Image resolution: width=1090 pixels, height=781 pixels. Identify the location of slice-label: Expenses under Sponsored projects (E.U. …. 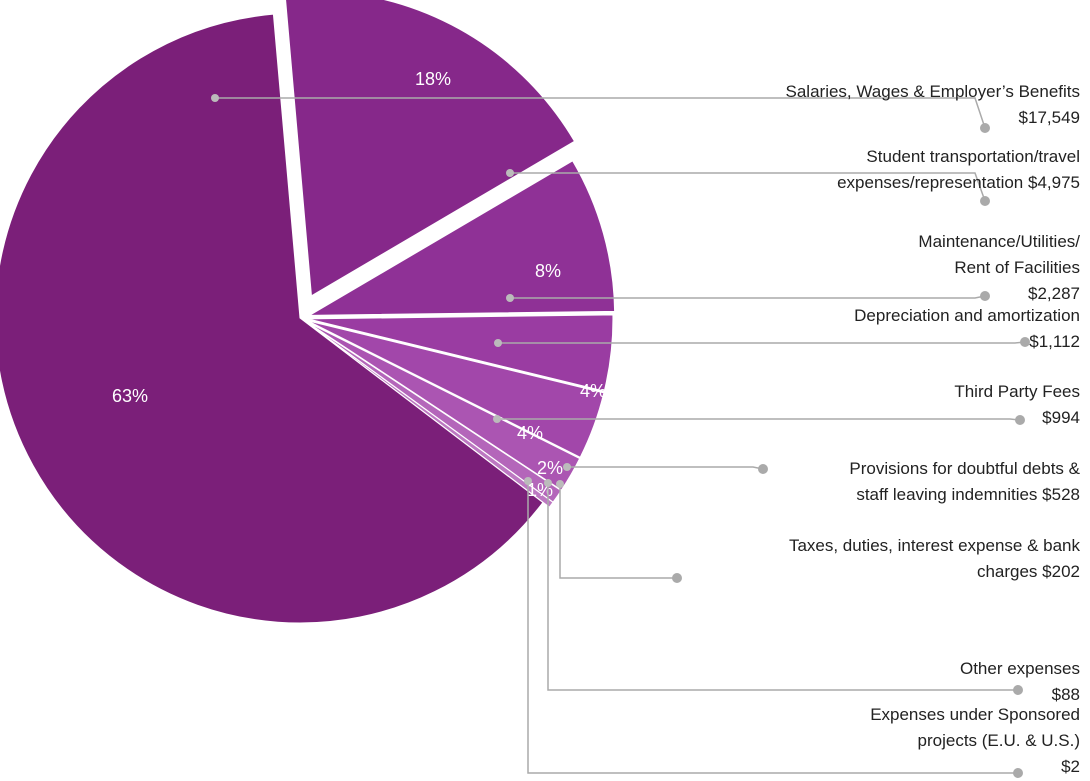
(870, 741).